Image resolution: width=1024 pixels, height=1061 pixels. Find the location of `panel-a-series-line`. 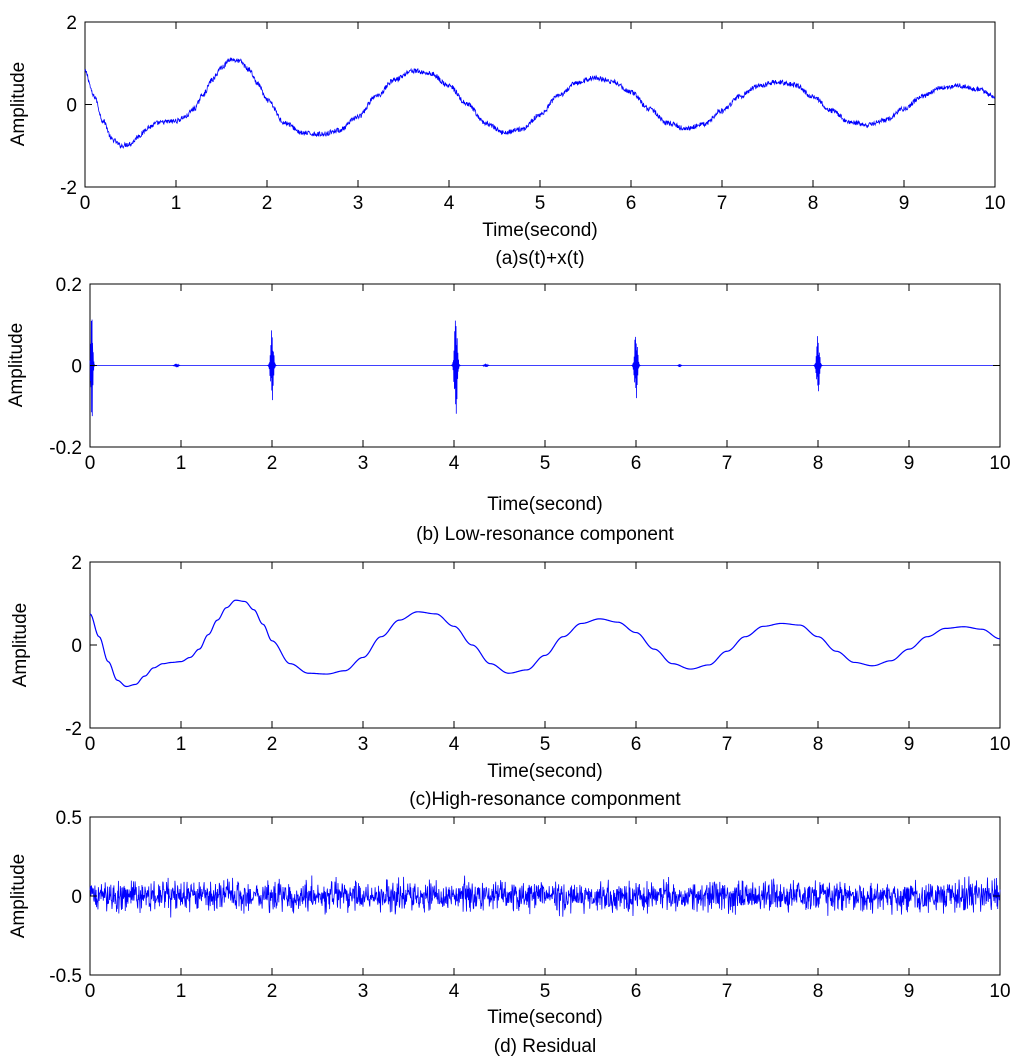

panel-a-series-line is located at coordinates (540, 103).